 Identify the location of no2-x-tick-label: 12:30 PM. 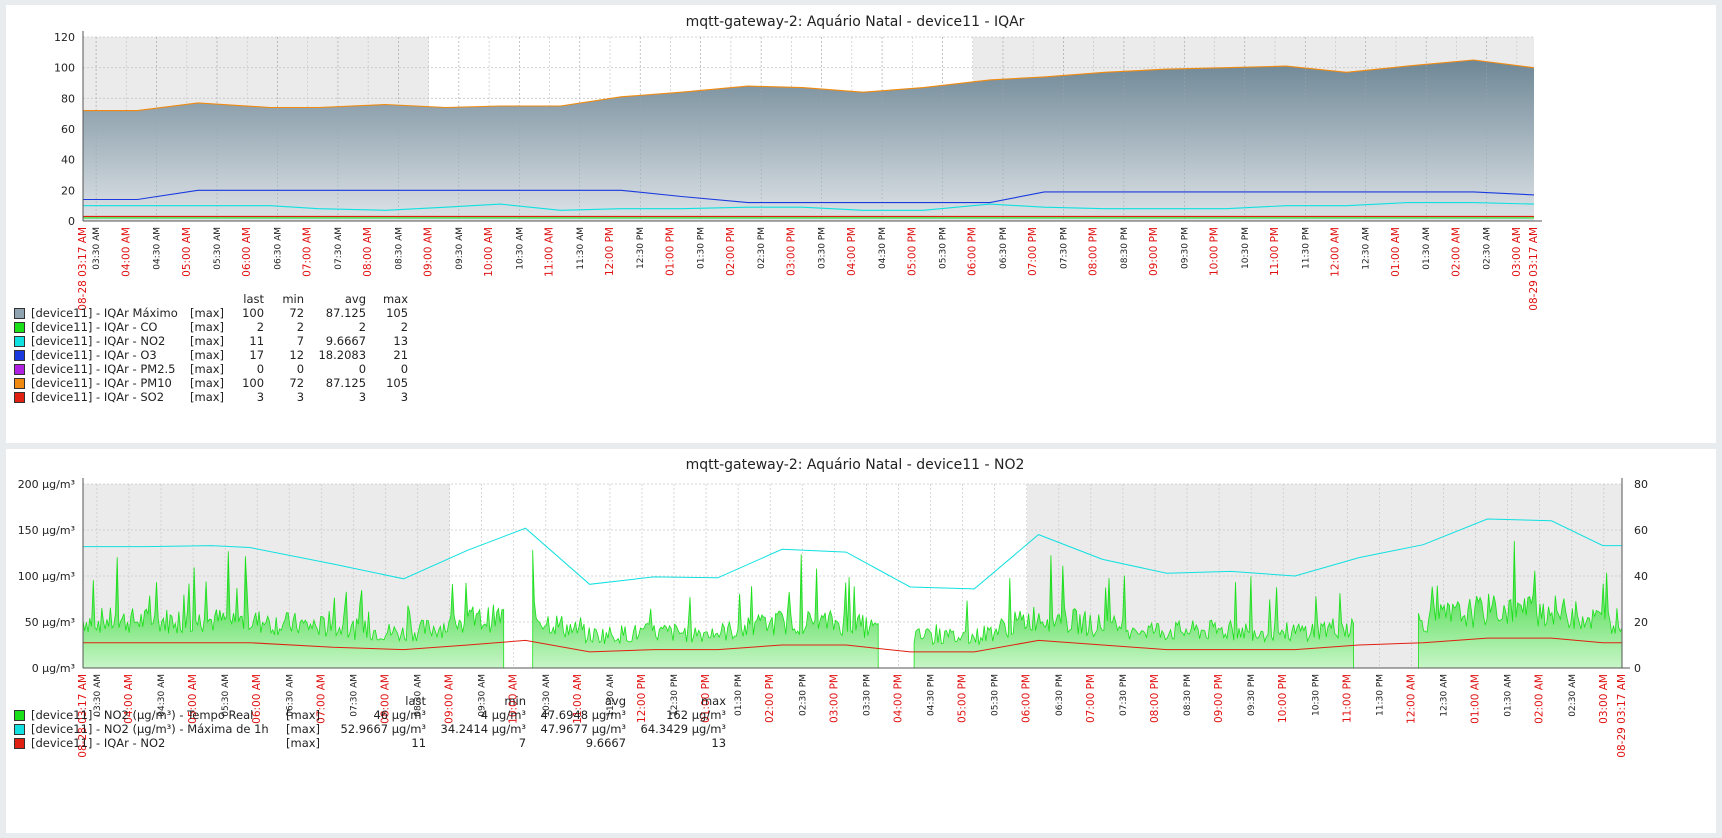
(675, 695).